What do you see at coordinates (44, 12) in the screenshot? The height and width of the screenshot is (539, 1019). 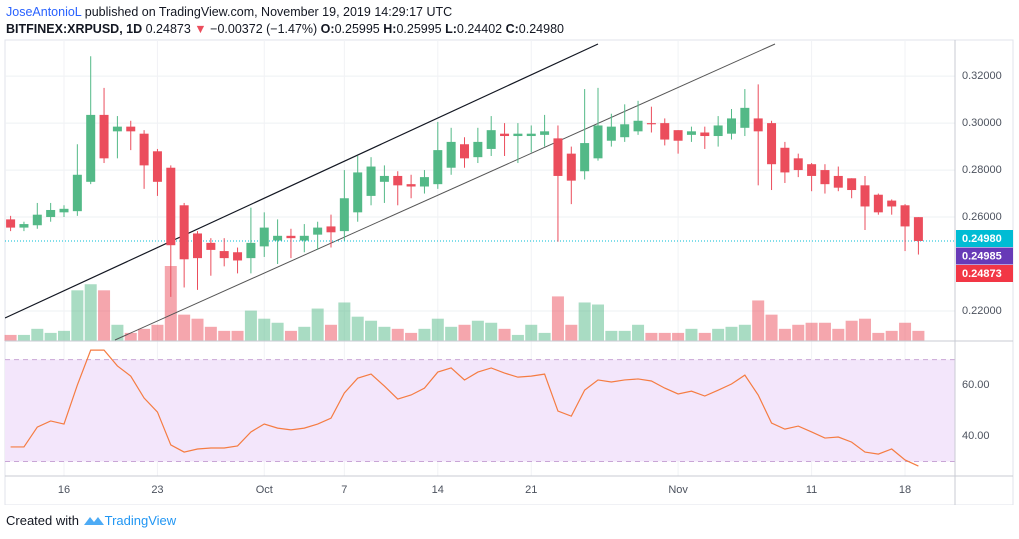 I see `author: JoseAntonioL` at bounding box center [44, 12].